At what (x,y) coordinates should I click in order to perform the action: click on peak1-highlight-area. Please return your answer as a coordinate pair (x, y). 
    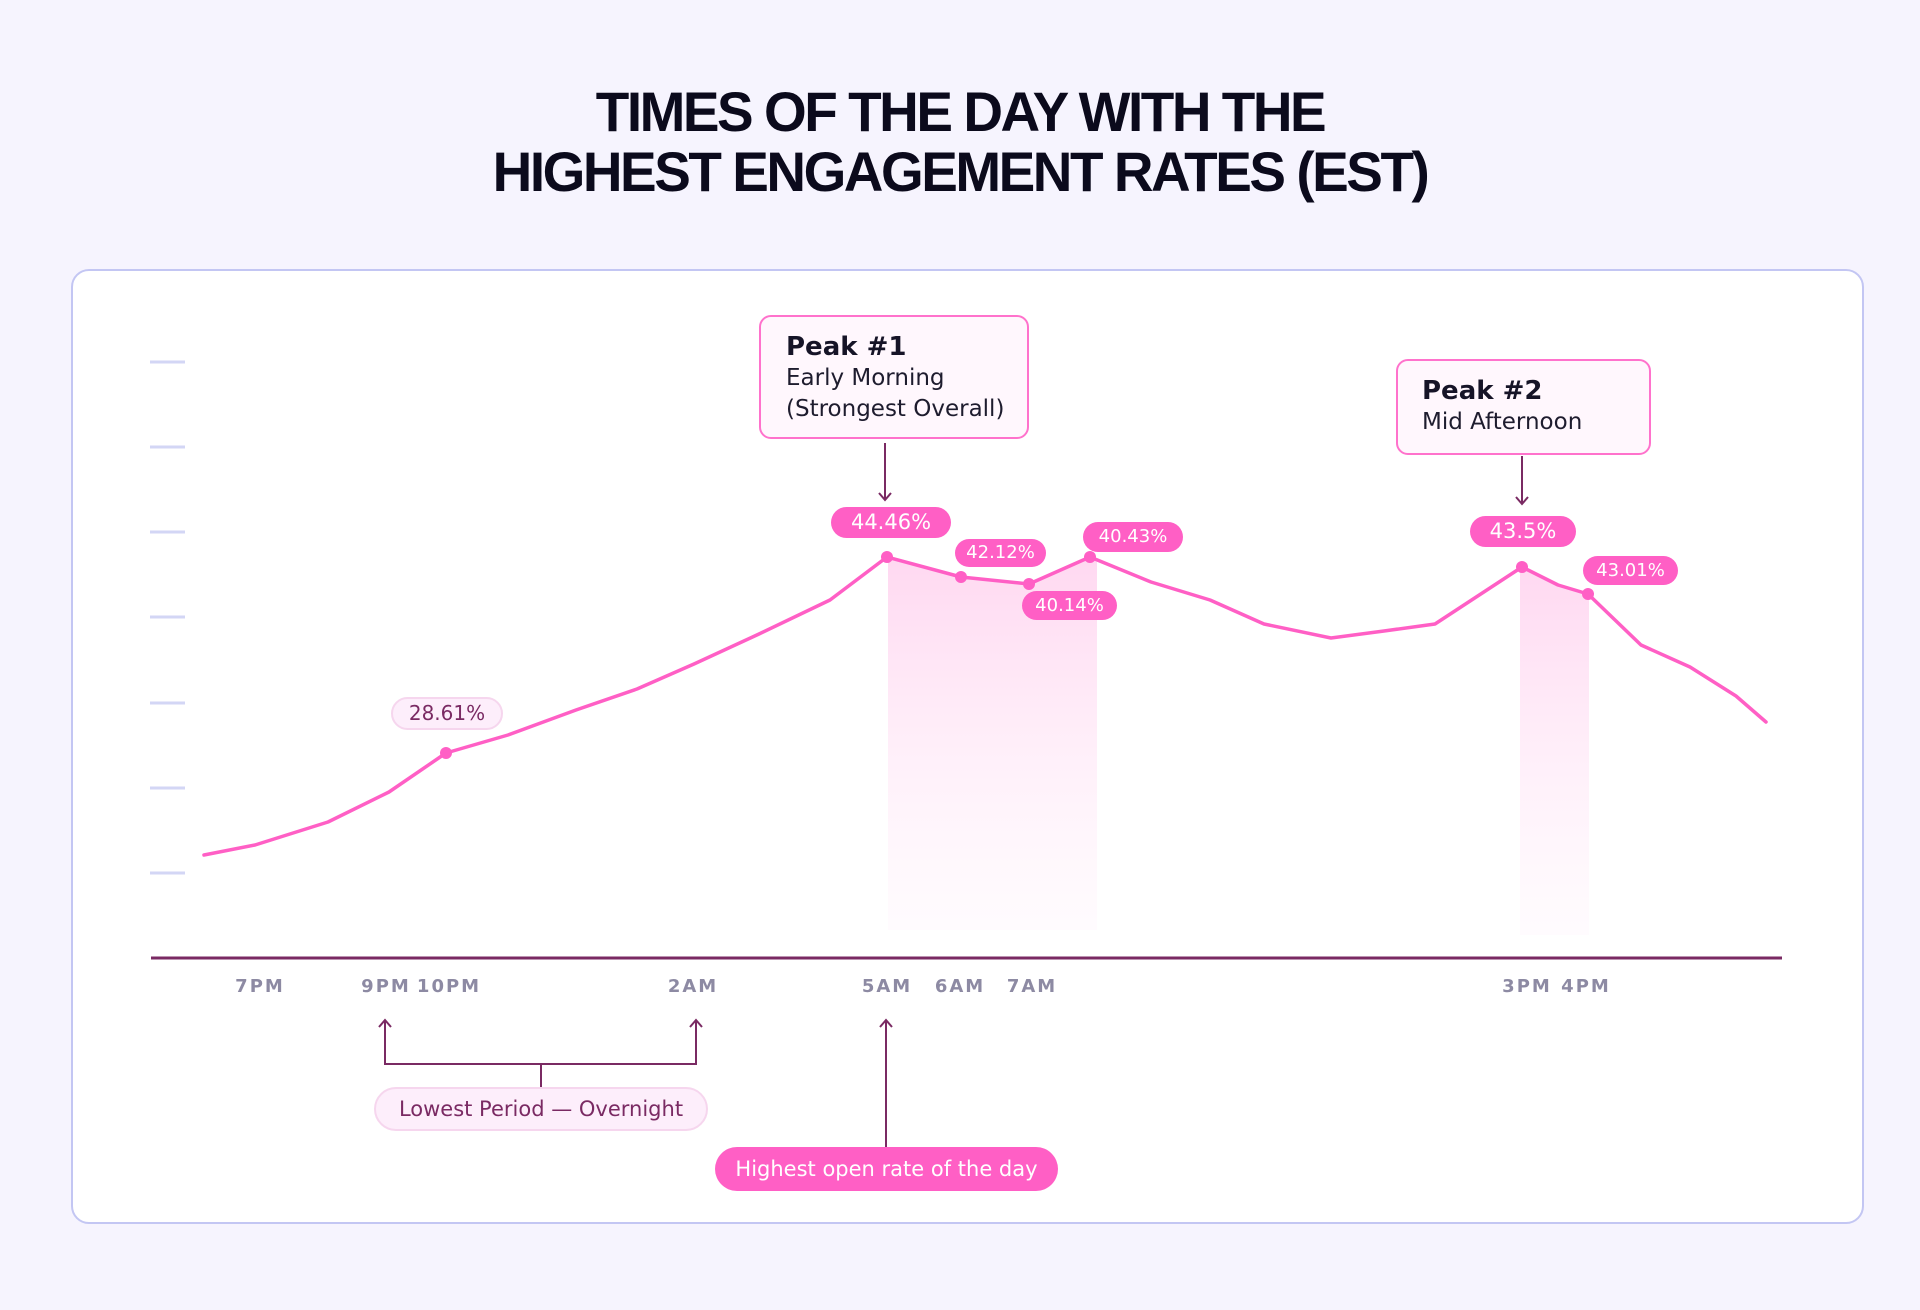
    Looking at the image, I should click on (992, 743).